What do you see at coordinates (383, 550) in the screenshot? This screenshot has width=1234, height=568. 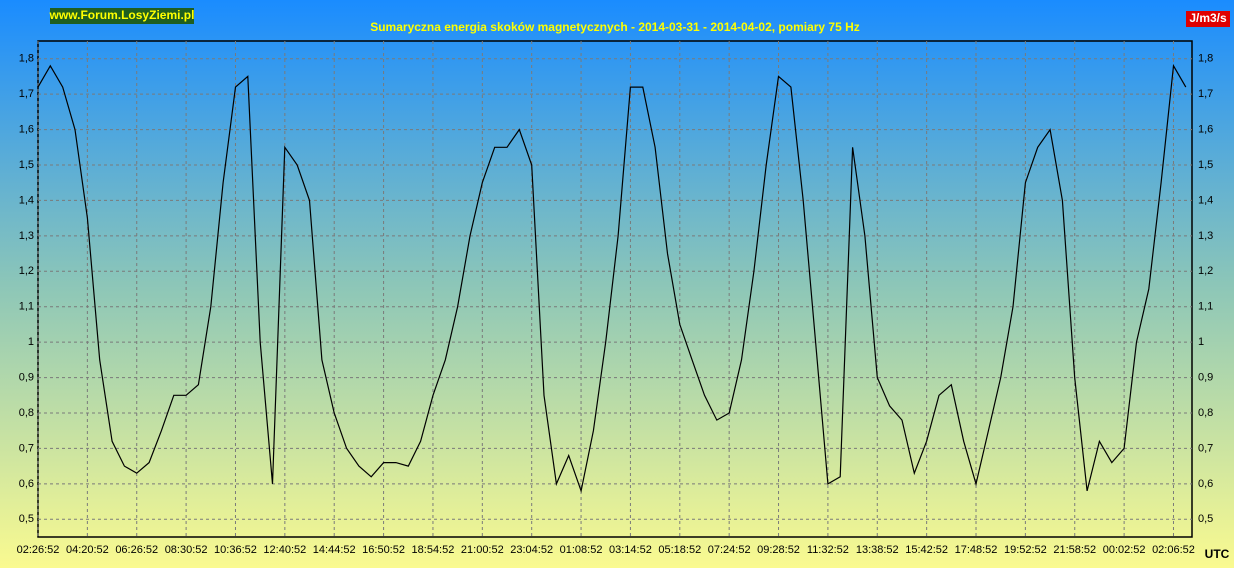 I see `x-tick-label: 16:50:52` at bounding box center [383, 550].